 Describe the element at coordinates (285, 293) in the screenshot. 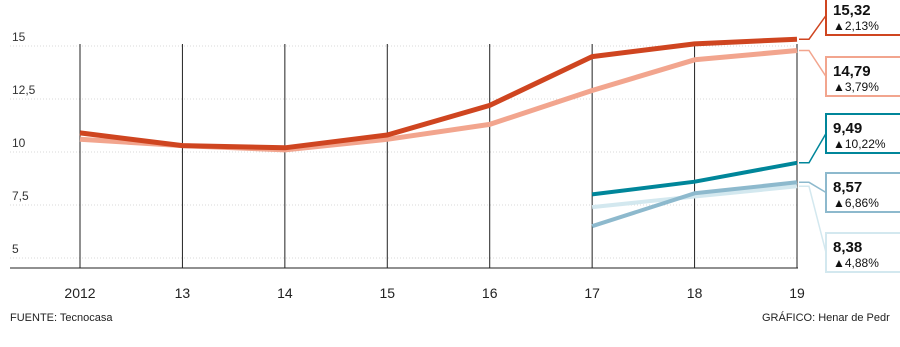

I see `x-tick-label: 14` at that location.